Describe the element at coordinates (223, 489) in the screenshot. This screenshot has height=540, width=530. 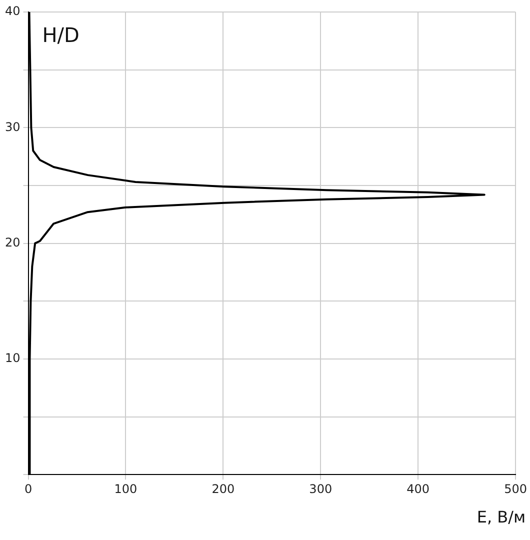
I see `x-tick-label: 200` at that location.